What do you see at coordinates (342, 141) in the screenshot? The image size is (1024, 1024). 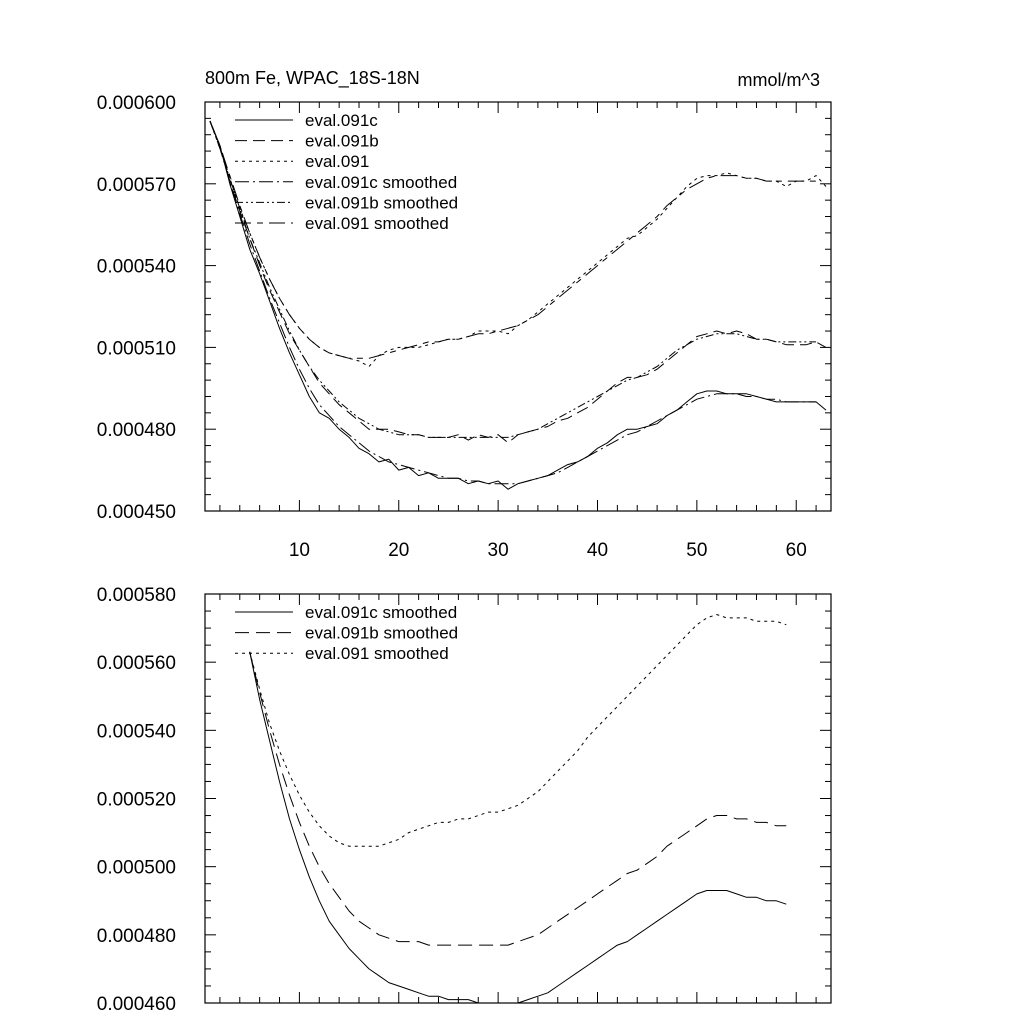 I see `legend-label: eval.091b` at bounding box center [342, 141].